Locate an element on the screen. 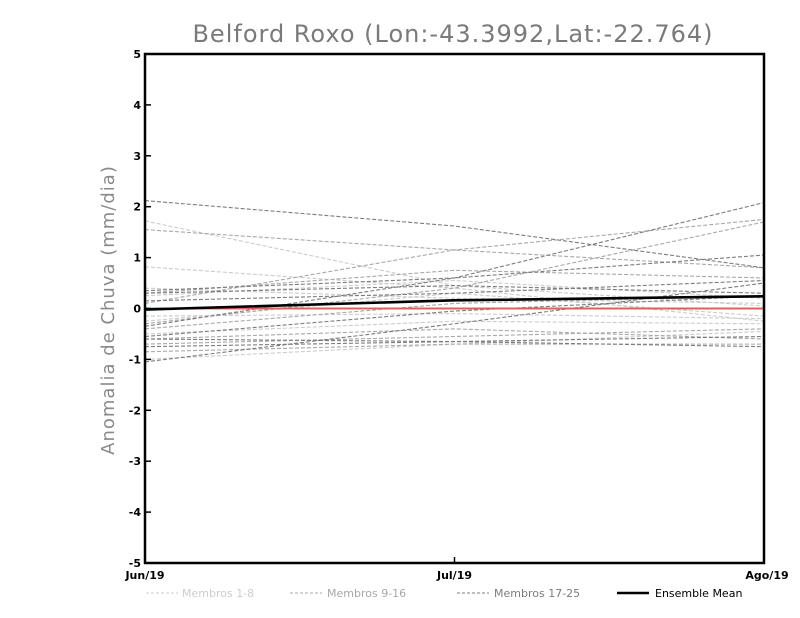  y-tick-label: -4 is located at coordinates (135, 512).